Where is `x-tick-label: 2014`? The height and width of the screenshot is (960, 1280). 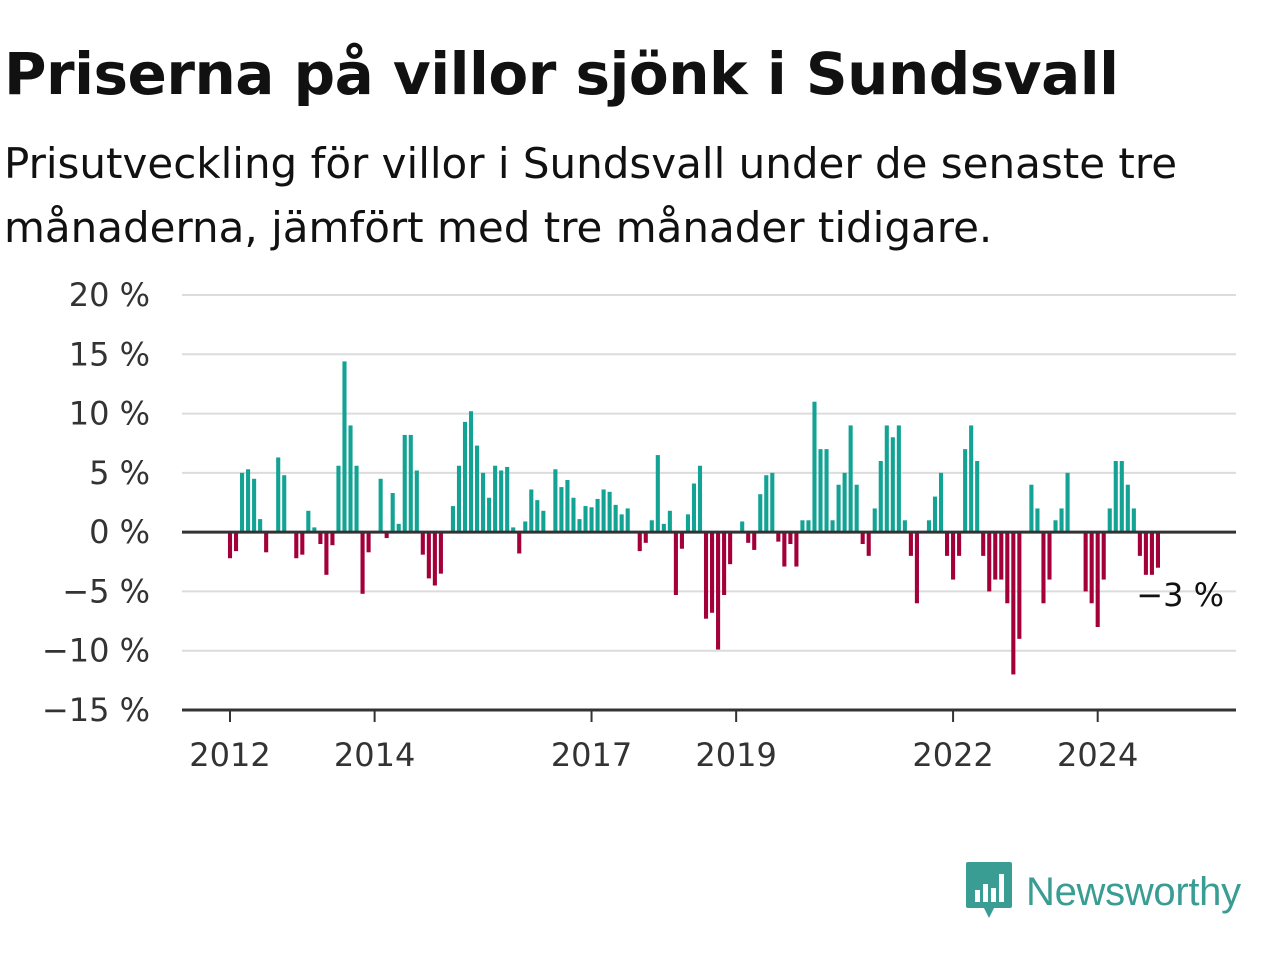 x-tick-label: 2014 is located at coordinates (374, 755).